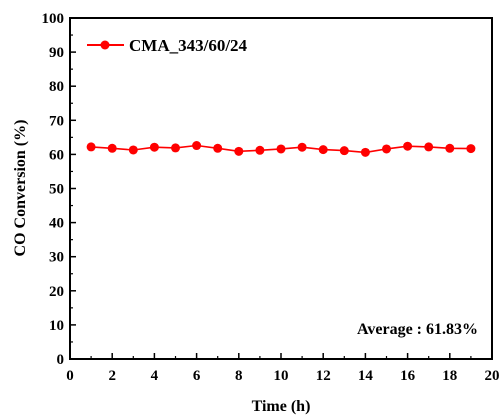 The width and height of the screenshot is (503, 417). What do you see at coordinates (56, 87) in the screenshot?
I see `y-tick-label: 80` at bounding box center [56, 87].